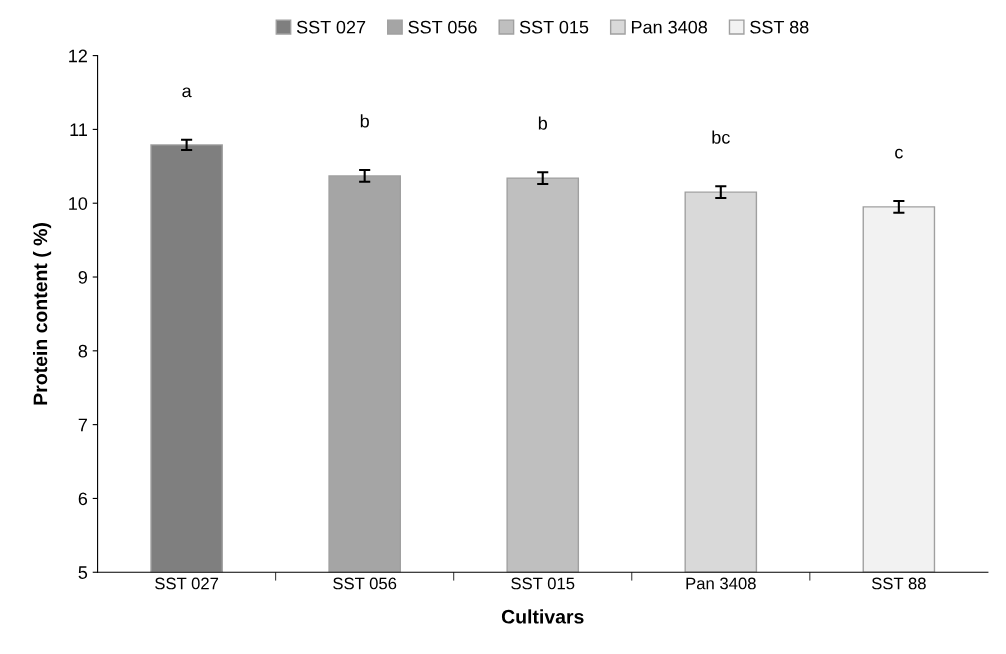 Image resolution: width=1006 pixels, height=654 pixels. I want to click on annotation: bc, so click(721, 137).